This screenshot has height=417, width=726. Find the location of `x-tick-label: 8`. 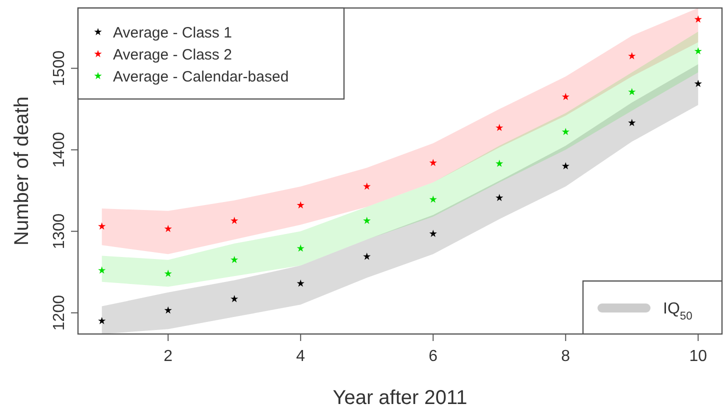

x-tick-label: 8 is located at coordinates (565, 356).